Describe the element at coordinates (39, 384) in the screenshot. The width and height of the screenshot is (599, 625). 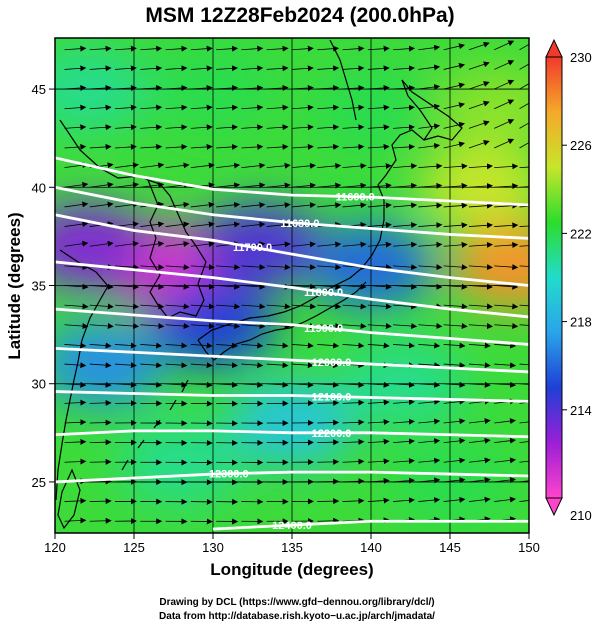
I see `y-tick-label: 30` at that location.